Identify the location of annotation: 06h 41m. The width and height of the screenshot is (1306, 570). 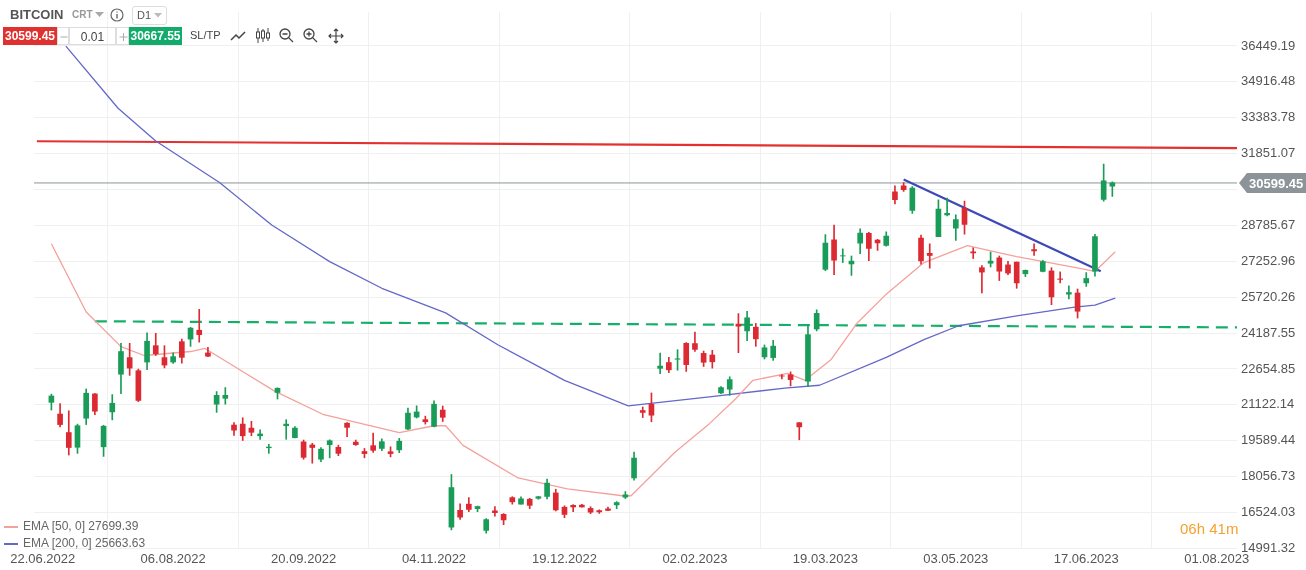
(1209, 528).